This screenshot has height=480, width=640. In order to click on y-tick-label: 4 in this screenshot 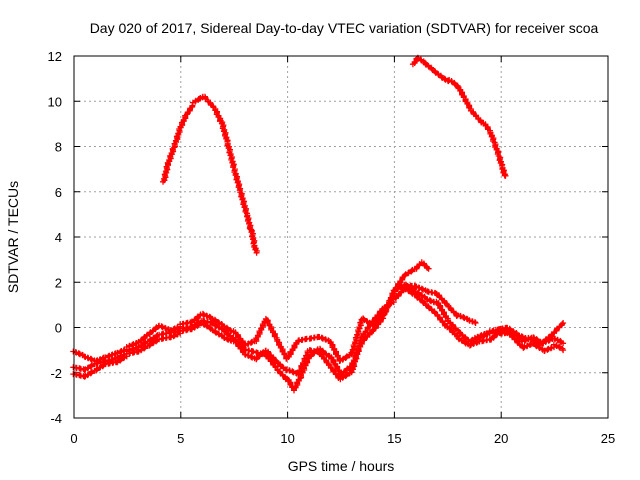, I will do `click(58, 237)`.